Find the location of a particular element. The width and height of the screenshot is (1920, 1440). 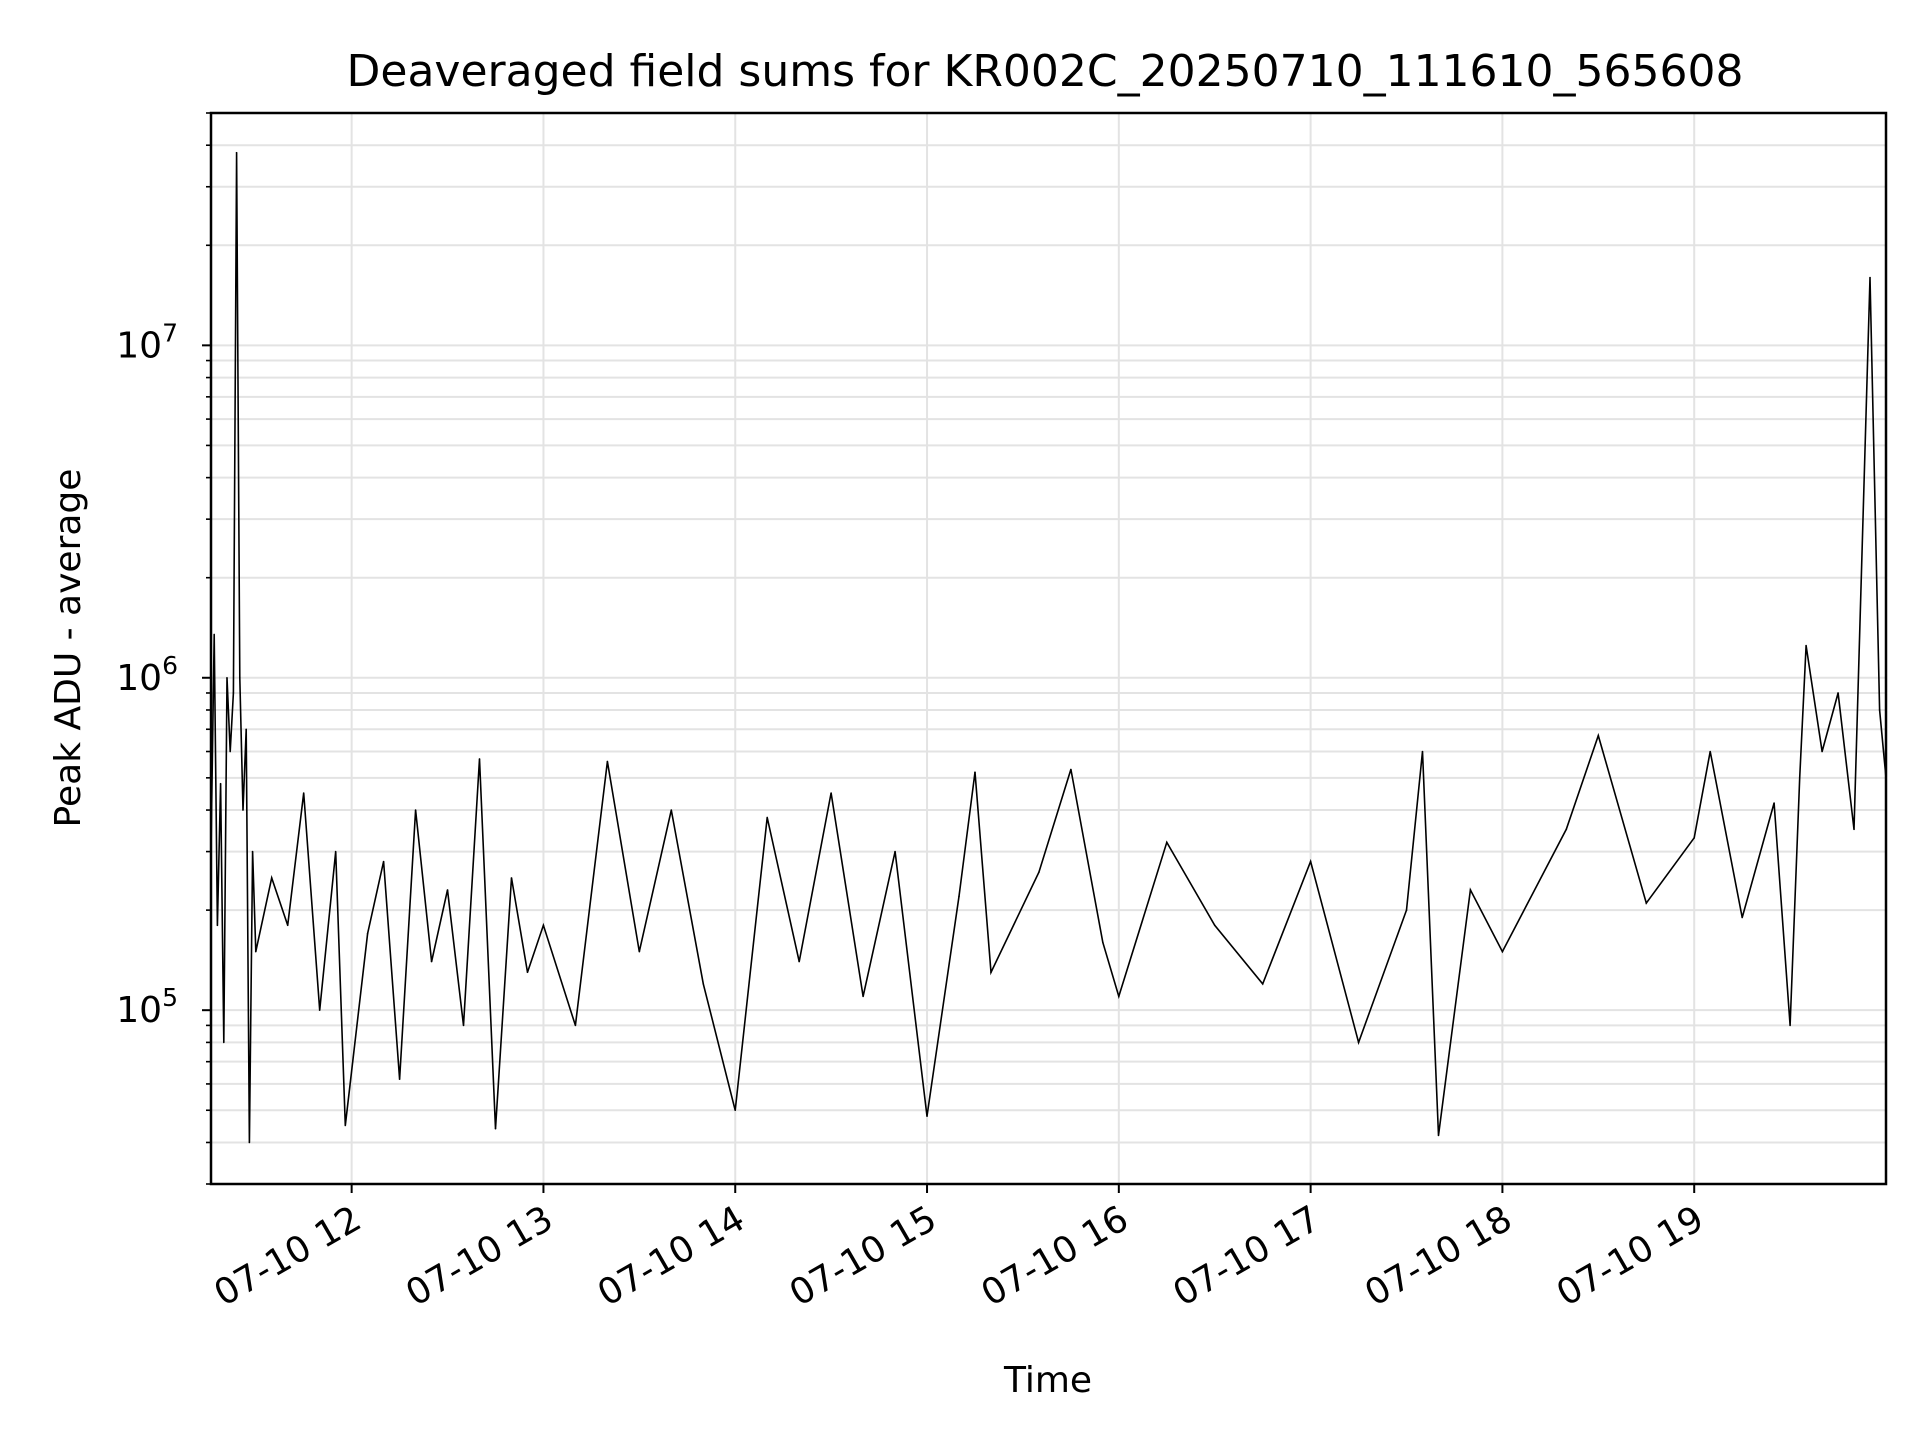

y-tick-label: 10⁵ is located at coordinates (147, 1007).